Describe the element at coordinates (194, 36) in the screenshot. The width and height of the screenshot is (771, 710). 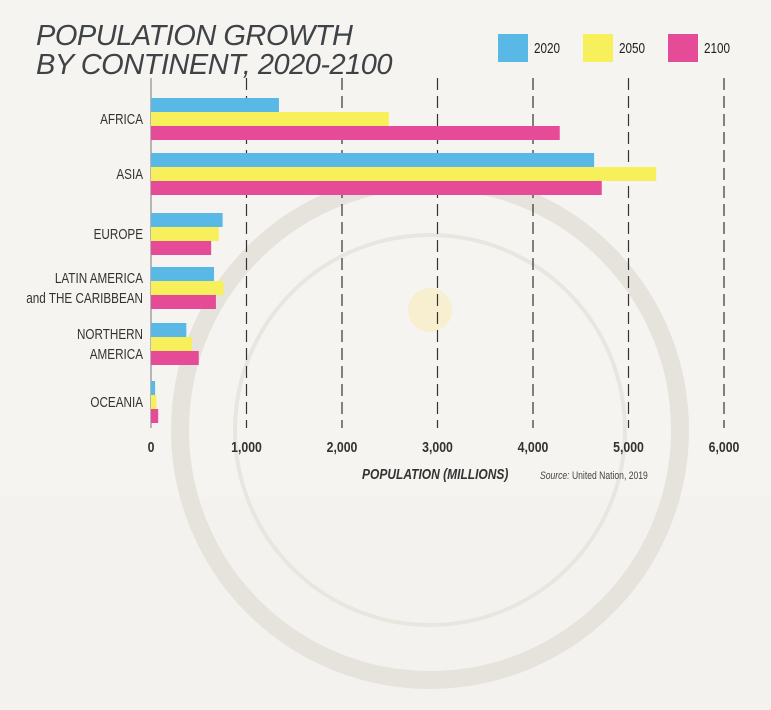
I see `title-line-1: POPULATION GROWTH` at that location.